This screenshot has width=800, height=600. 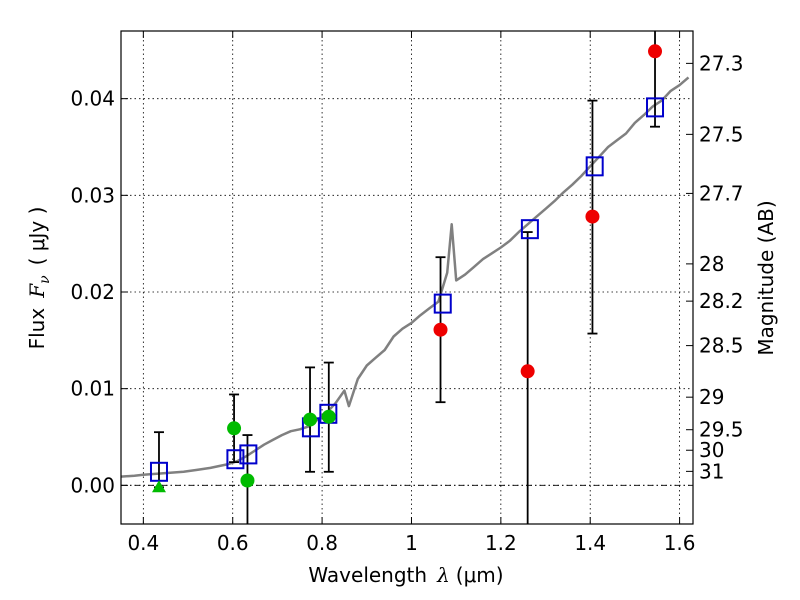 I want to click on x-tick-label: 1.4, so click(x=590, y=543).